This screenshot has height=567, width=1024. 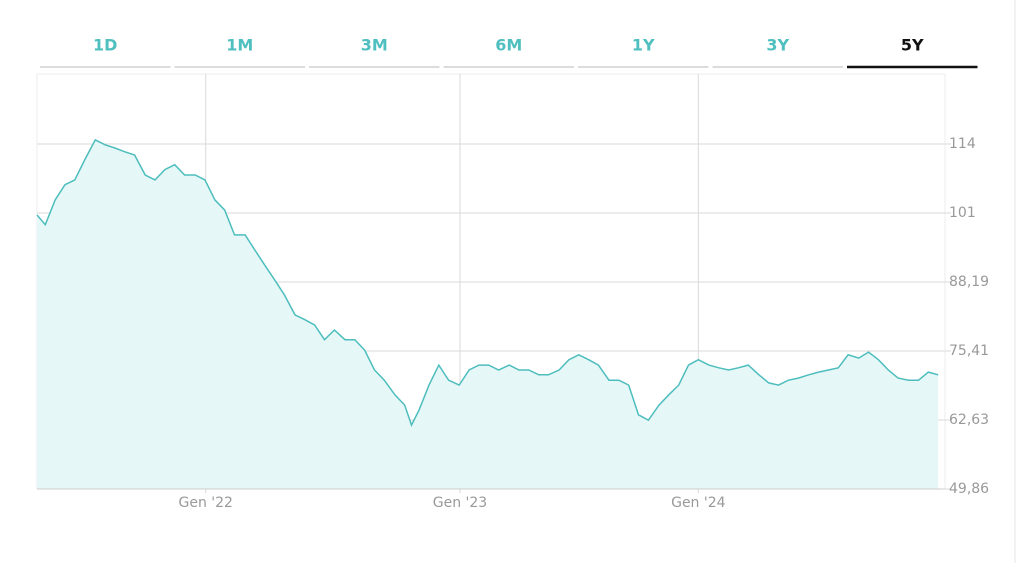 What do you see at coordinates (643, 45) in the screenshot?
I see `range-tab: 1Y` at bounding box center [643, 45].